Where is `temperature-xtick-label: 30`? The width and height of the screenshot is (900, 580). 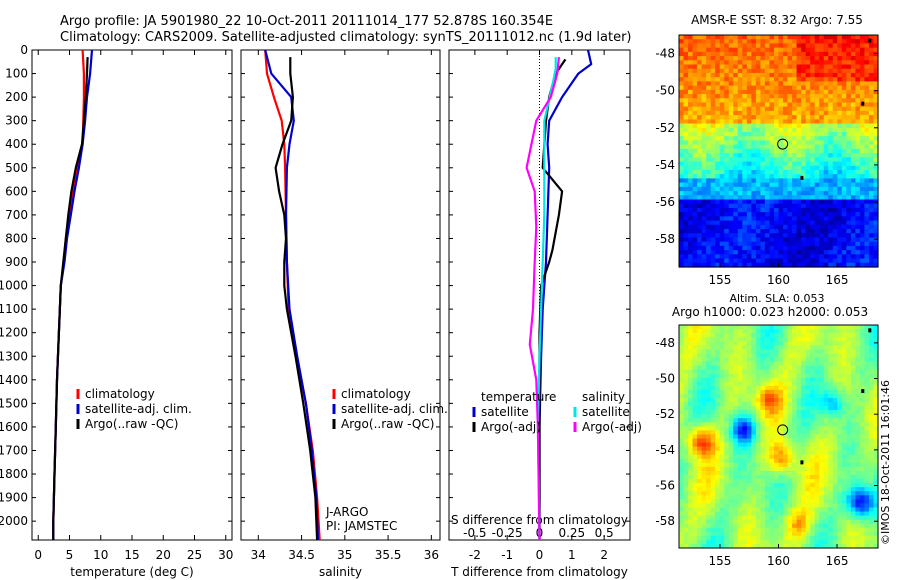 temperature-xtick-label: 30 is located at coordinates (225, 555).